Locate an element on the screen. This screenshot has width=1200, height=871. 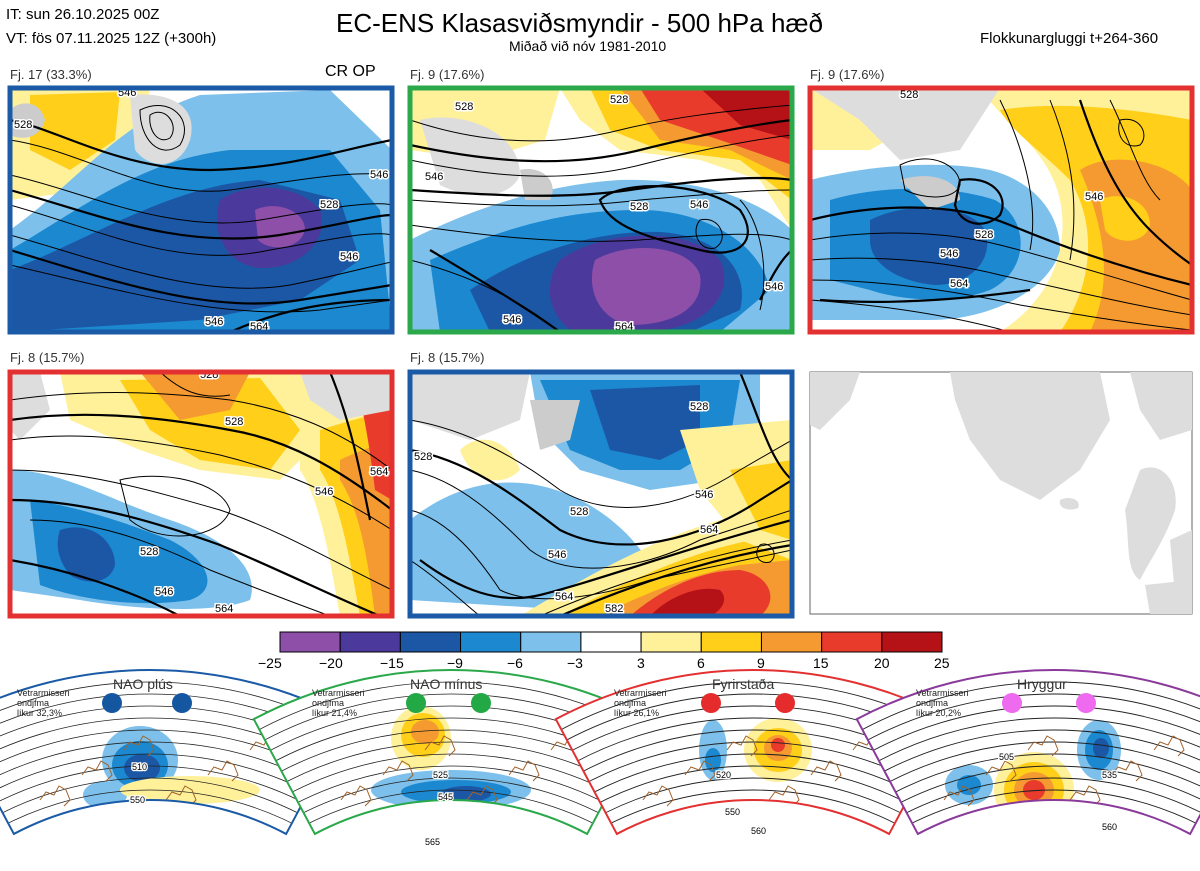
panel-2-label: Fj. 9 (17.6%) is located at coordinates (447, 74).